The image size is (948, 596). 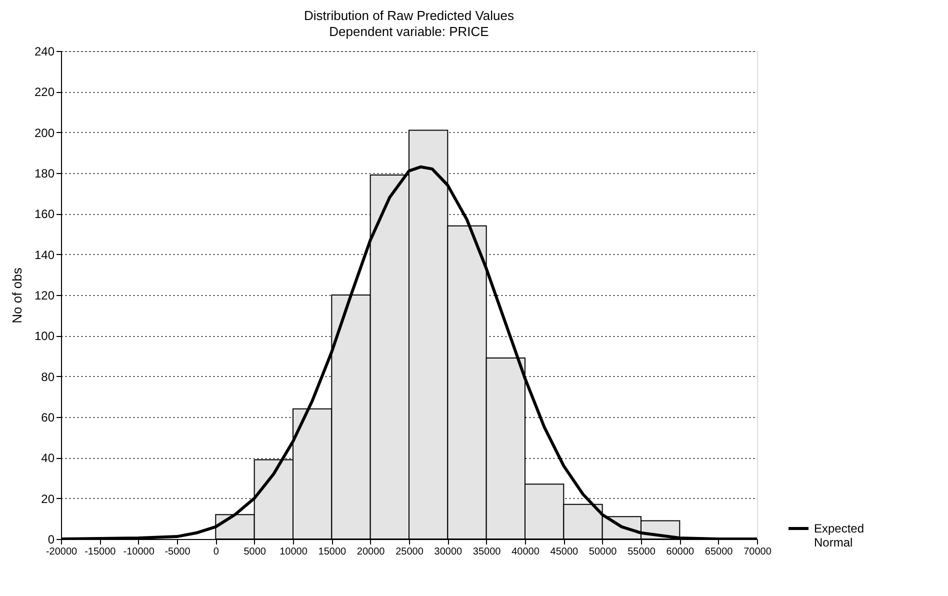 What do you see at coordinates (216, 552) in the screenshot?
I see `x-tick-label: 0` at bounding box center [216, 552].